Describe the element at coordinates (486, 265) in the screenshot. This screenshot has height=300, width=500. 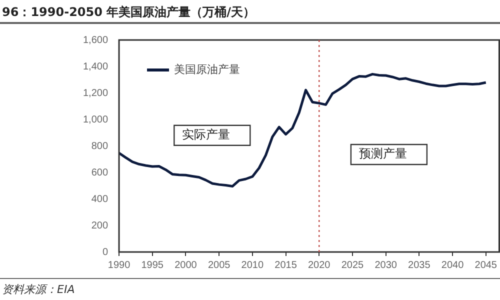
I see `x-tick-label: 2045` at that location.